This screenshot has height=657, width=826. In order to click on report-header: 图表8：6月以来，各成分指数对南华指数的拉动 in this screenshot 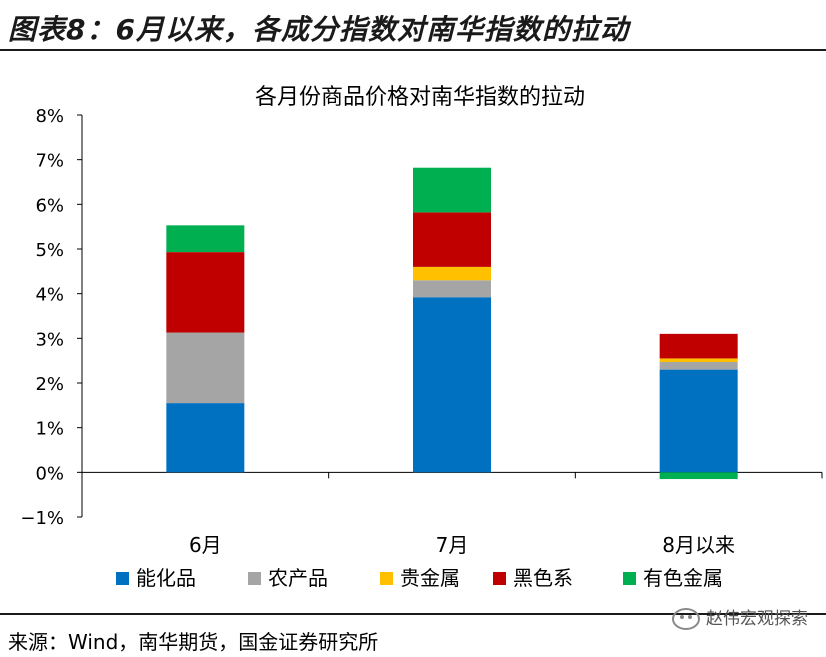, I will do `click(413, 25)`.